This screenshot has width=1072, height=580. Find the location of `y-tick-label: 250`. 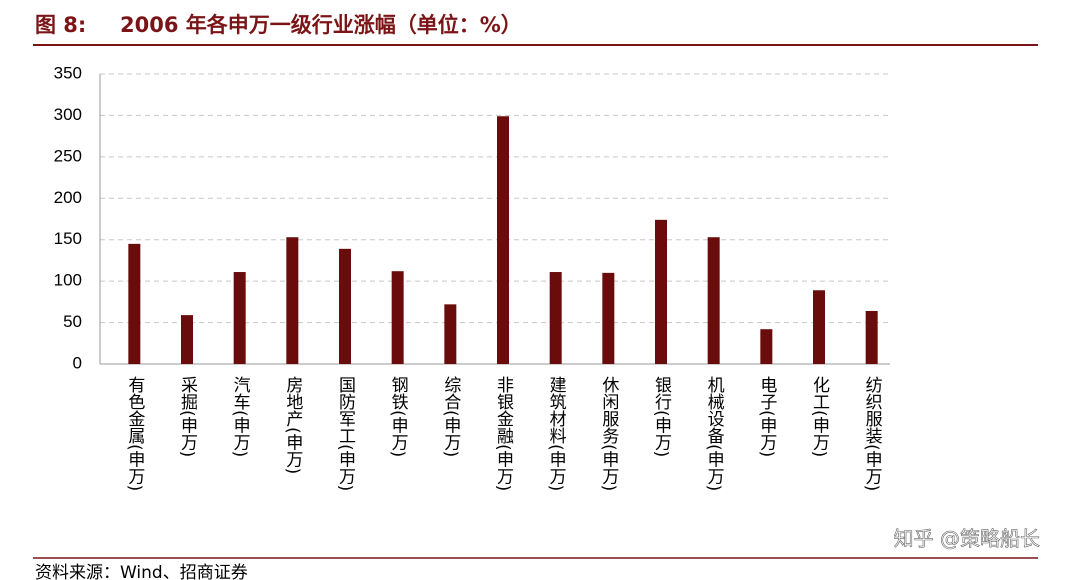

y-tick-label: 250 is located at coordinates (68, 155).